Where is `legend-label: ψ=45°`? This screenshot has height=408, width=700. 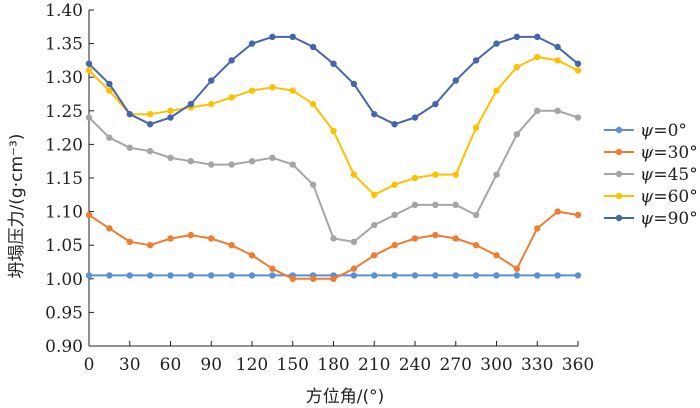
legend-label: ψ=45° is located at coordinates (669, 175).